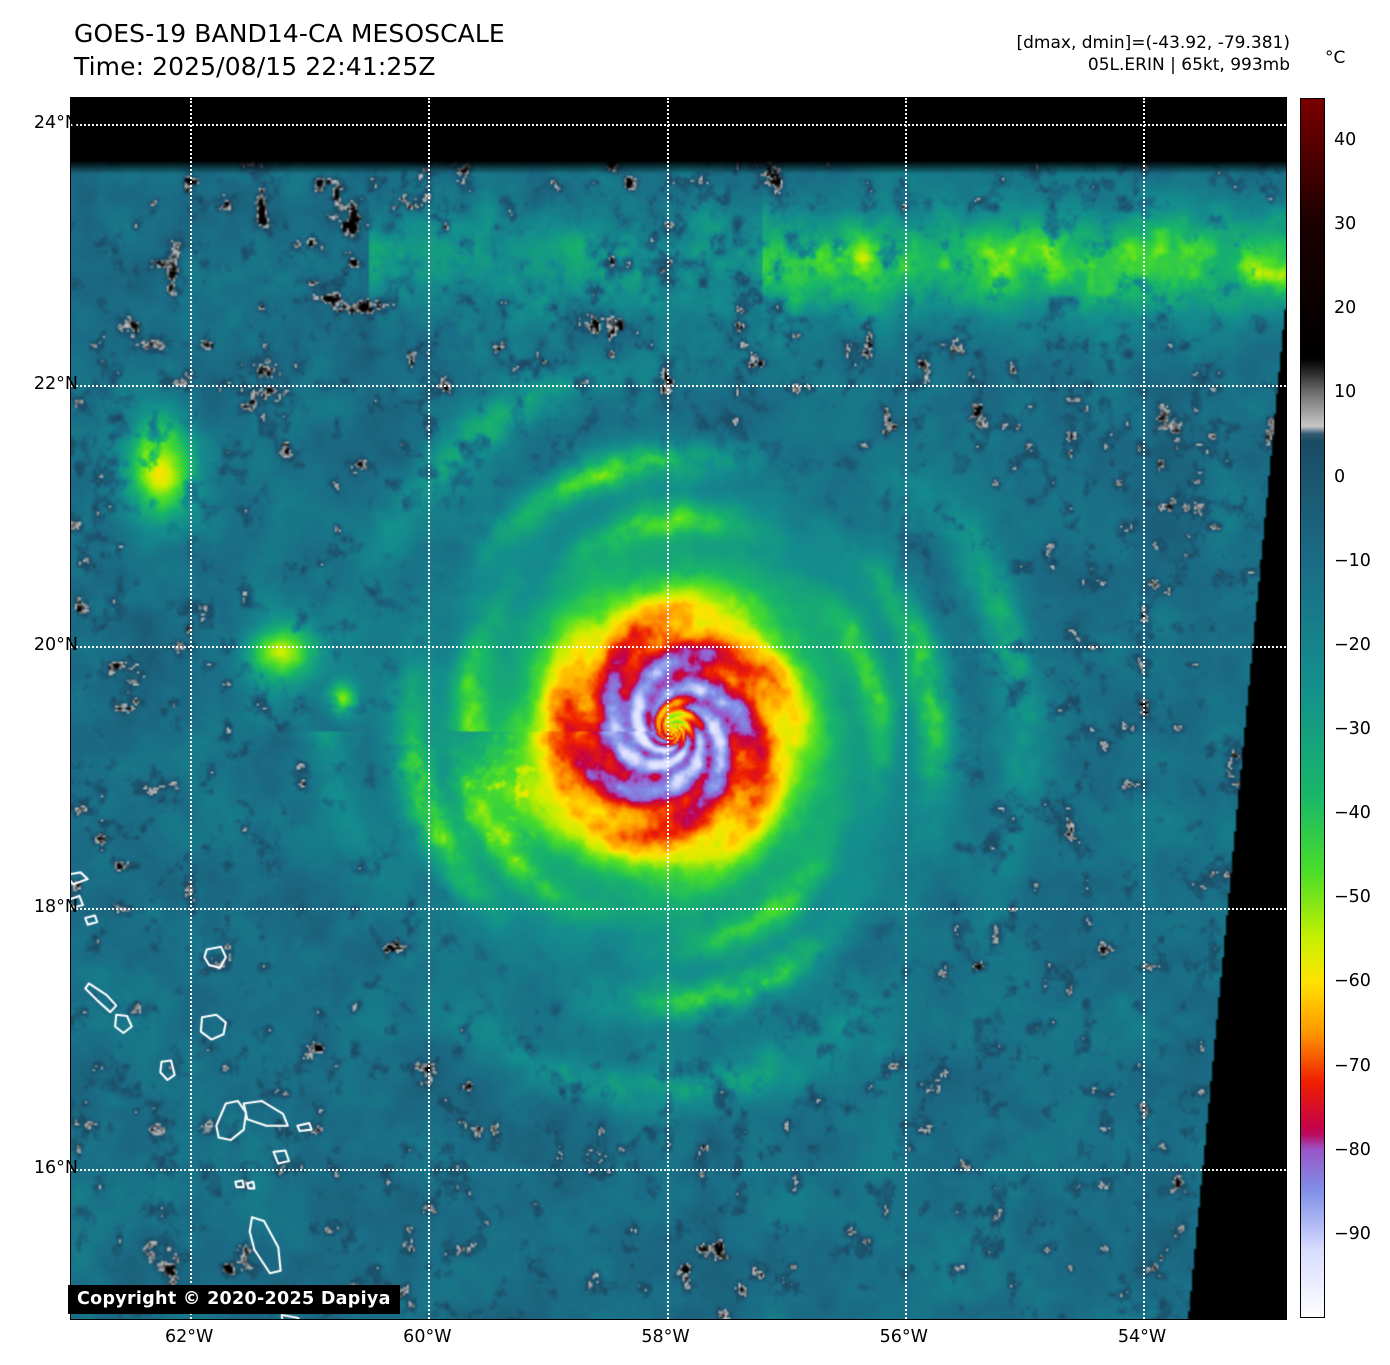 The image size is (1390, 1365). Describe the element at coordinates (1153, 43) in the screenshot. I see `dmax-dmin-label: [dmax, dmin]=(-43.92, -79.381)` at that location.